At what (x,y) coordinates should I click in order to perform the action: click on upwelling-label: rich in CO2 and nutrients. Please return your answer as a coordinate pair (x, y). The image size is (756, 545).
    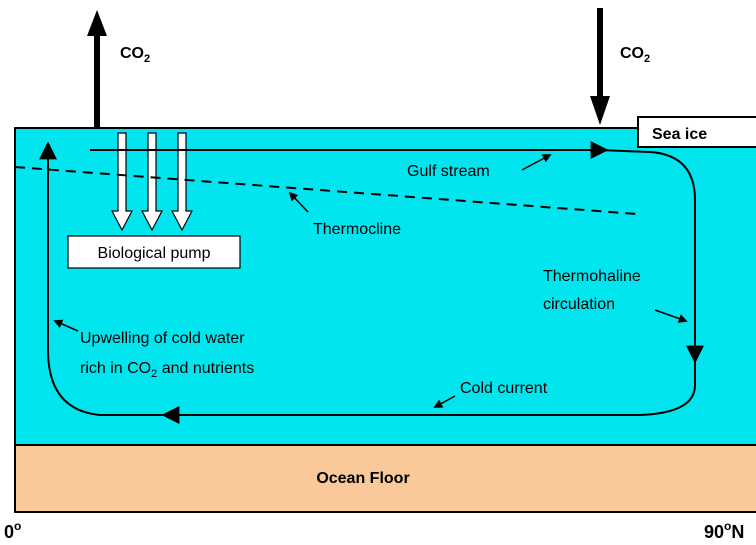
    Looking at the image, I should click on (167, 370).